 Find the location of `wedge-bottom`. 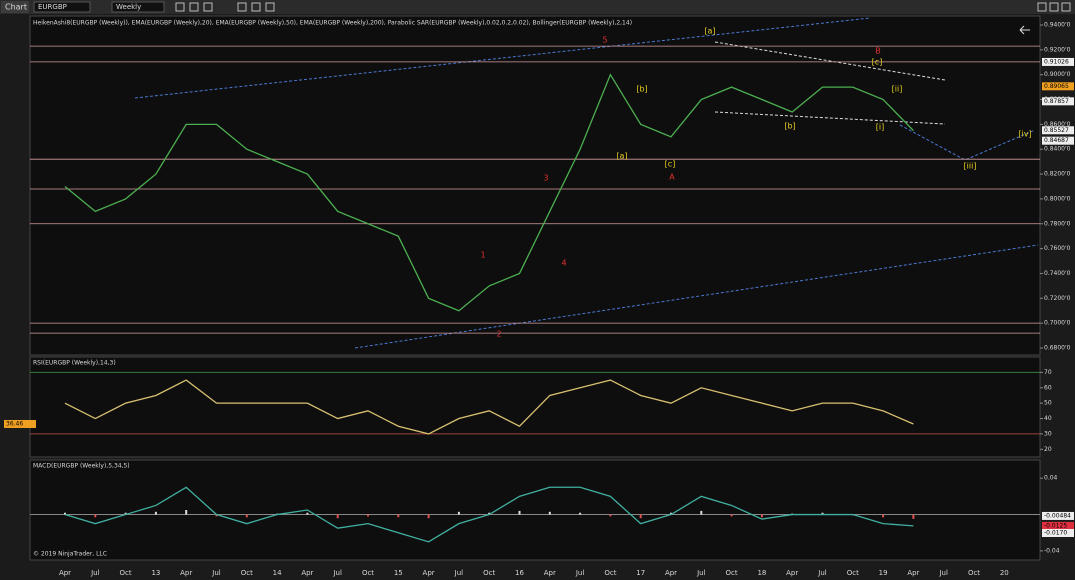

wedge-bottom is located at coordinates (830, 118).